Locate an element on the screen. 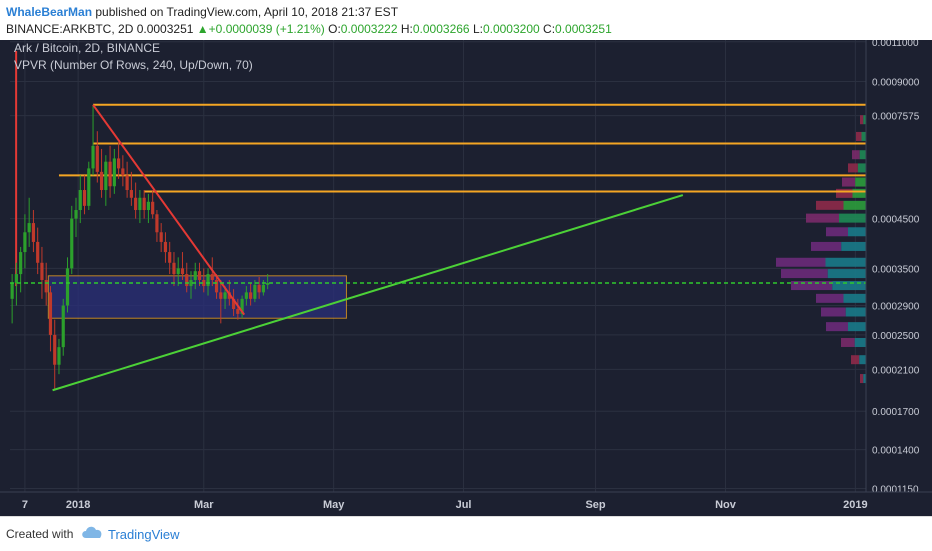 The height and width of the screenshot is (551, 932). y-axis-panel is located at coordinates (899, 278).